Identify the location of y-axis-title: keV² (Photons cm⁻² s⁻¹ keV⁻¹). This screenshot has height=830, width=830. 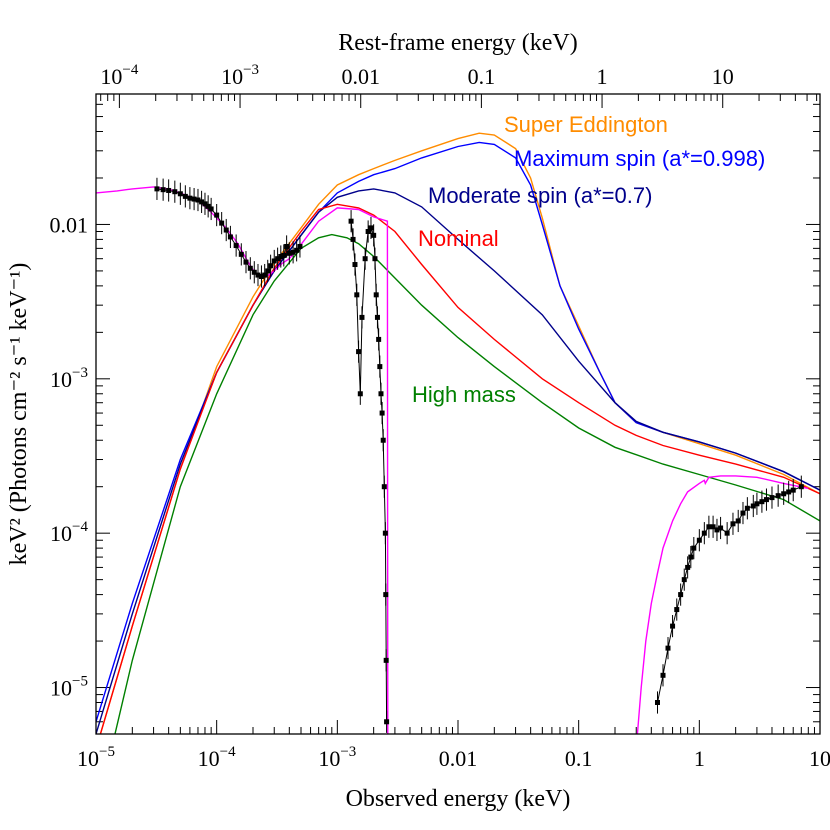
(19, 414).